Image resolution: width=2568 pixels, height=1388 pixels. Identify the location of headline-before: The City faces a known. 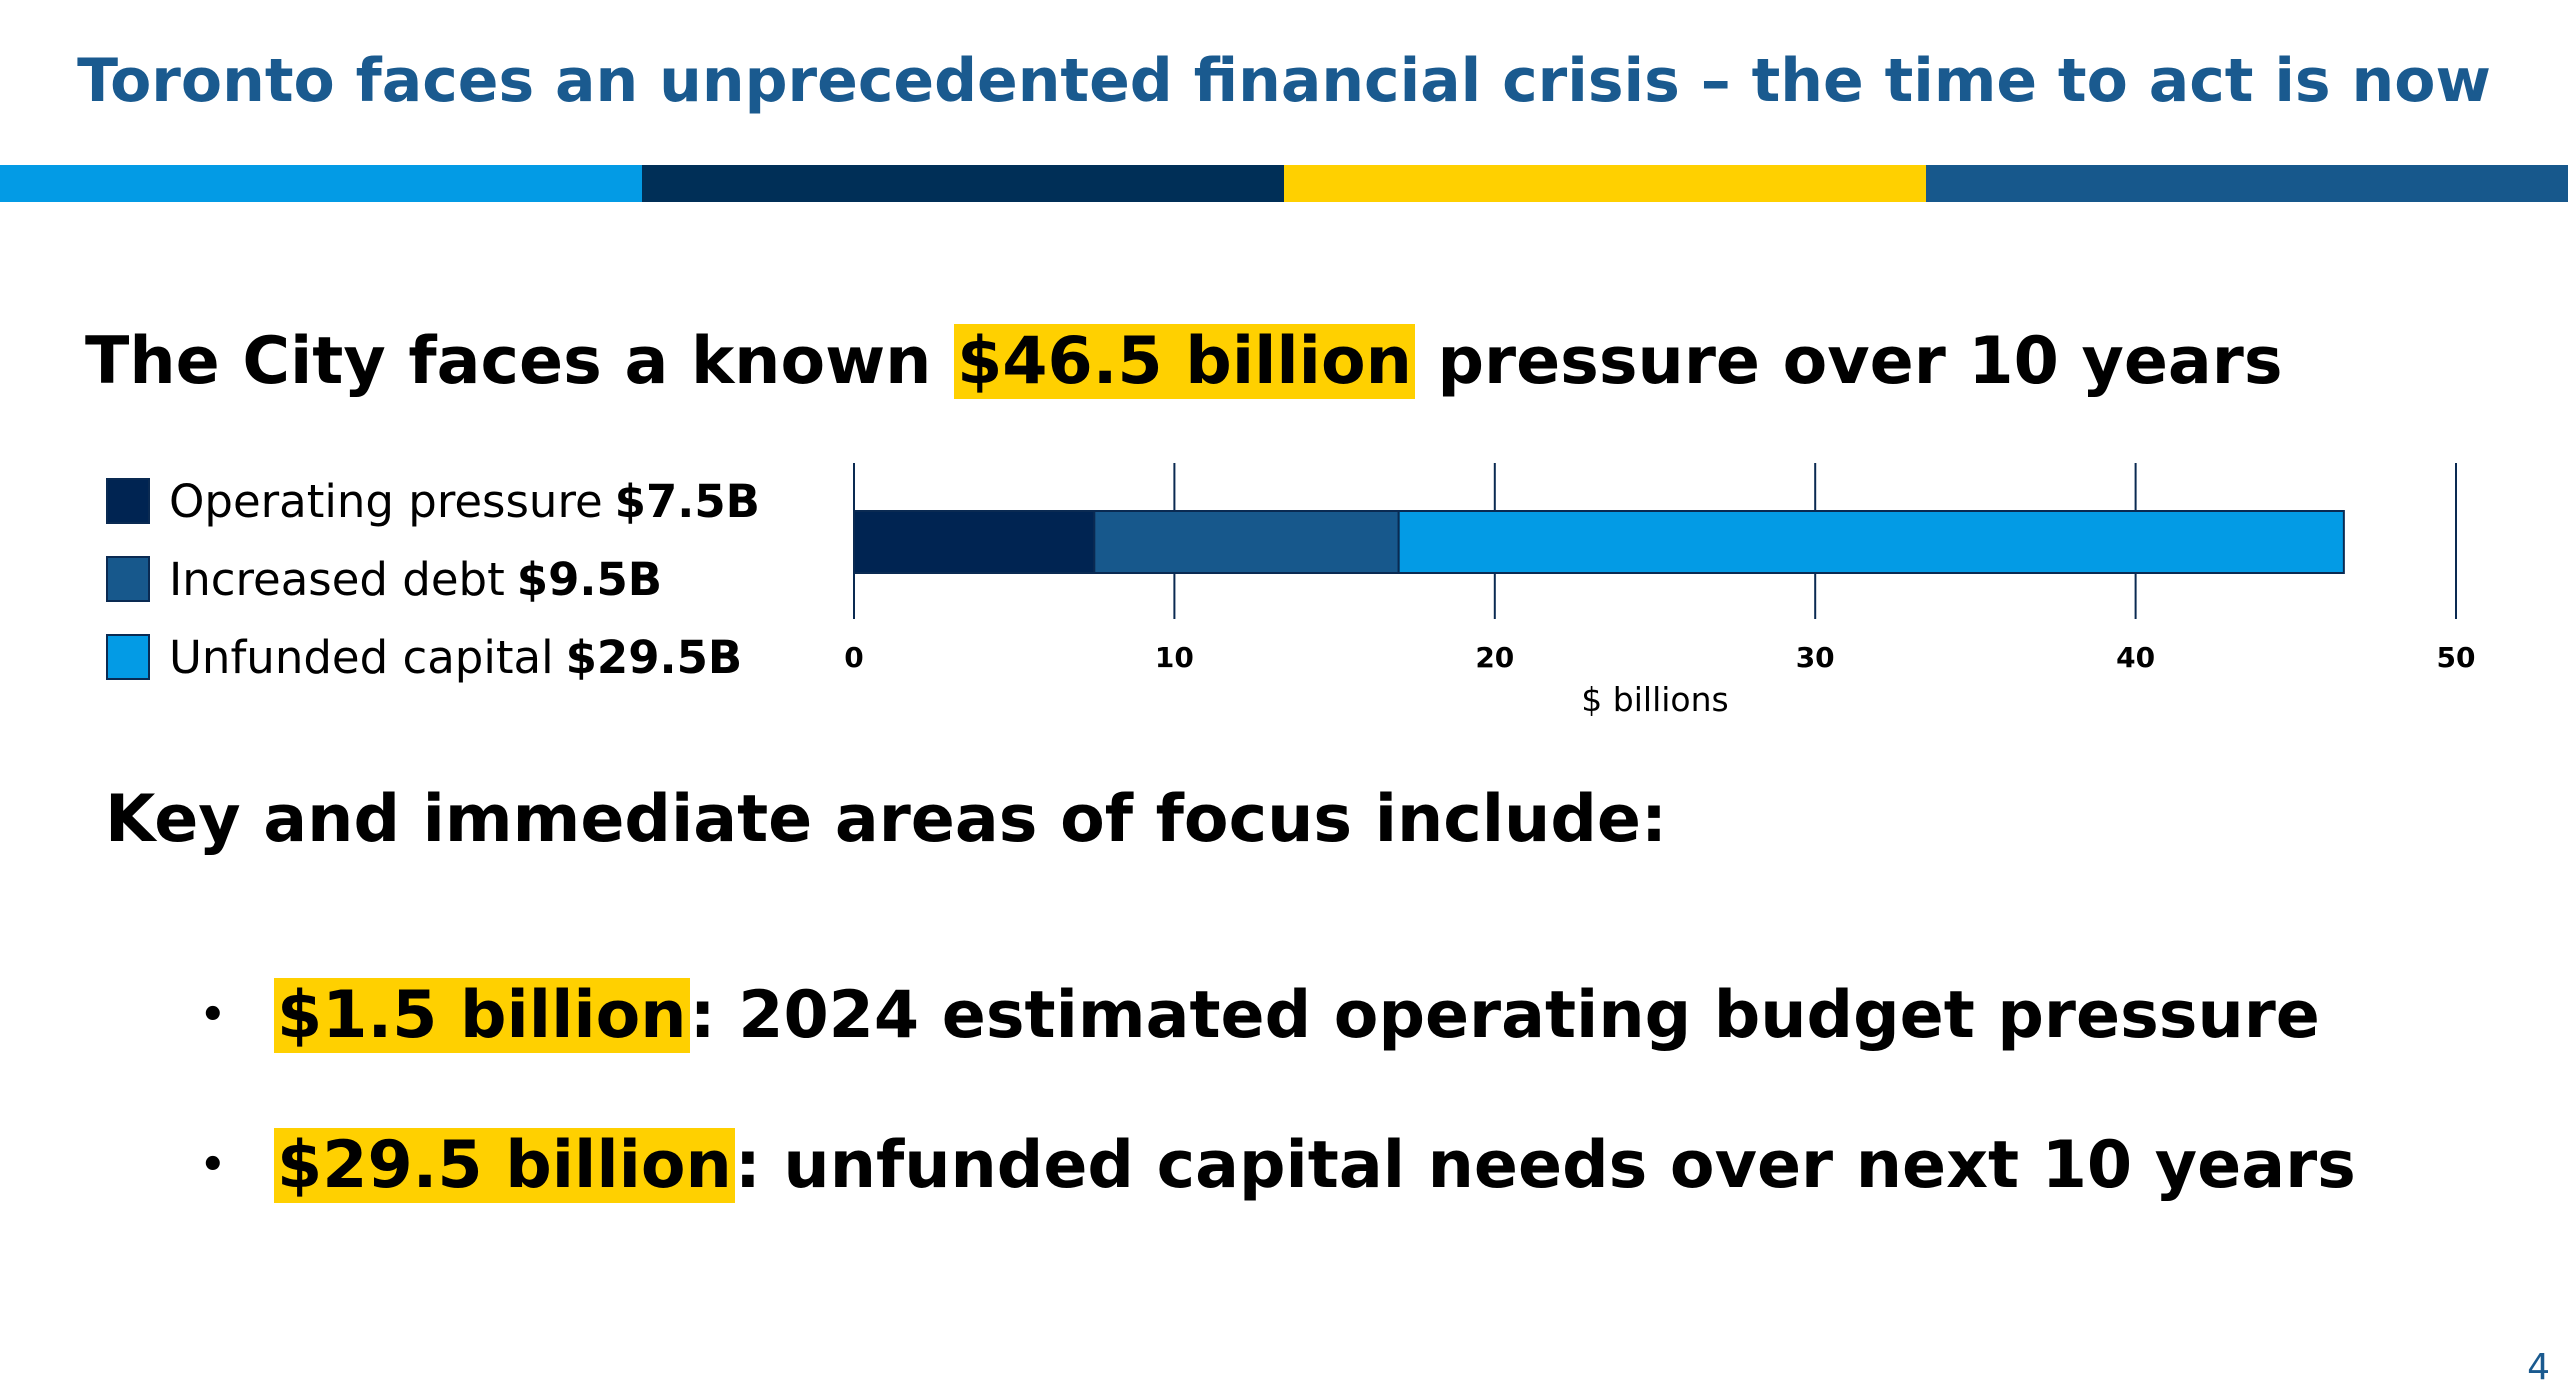
(520, 361).